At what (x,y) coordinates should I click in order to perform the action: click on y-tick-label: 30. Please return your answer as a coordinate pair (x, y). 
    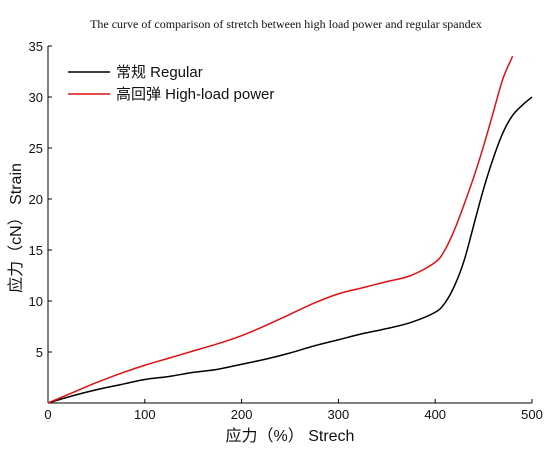
    Looking at the image, I should click on (36, 97).